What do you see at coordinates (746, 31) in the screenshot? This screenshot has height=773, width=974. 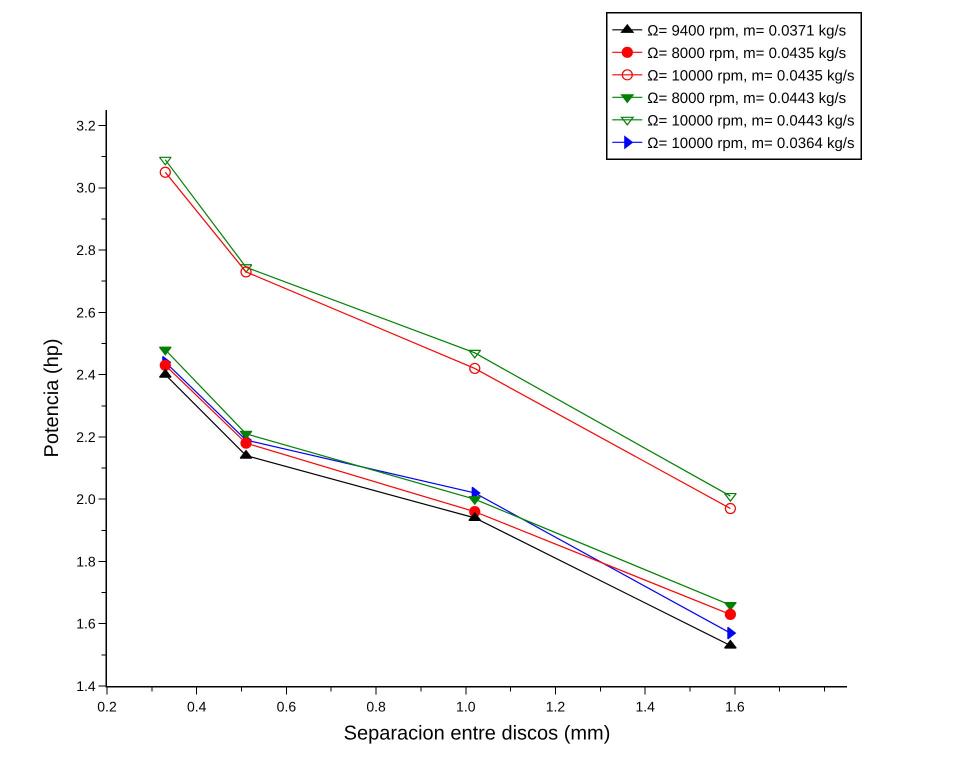 I see `legend-label: Ω= 9400 rpm, m= 0.0371 kg/s` at bounding box center [746, 31].